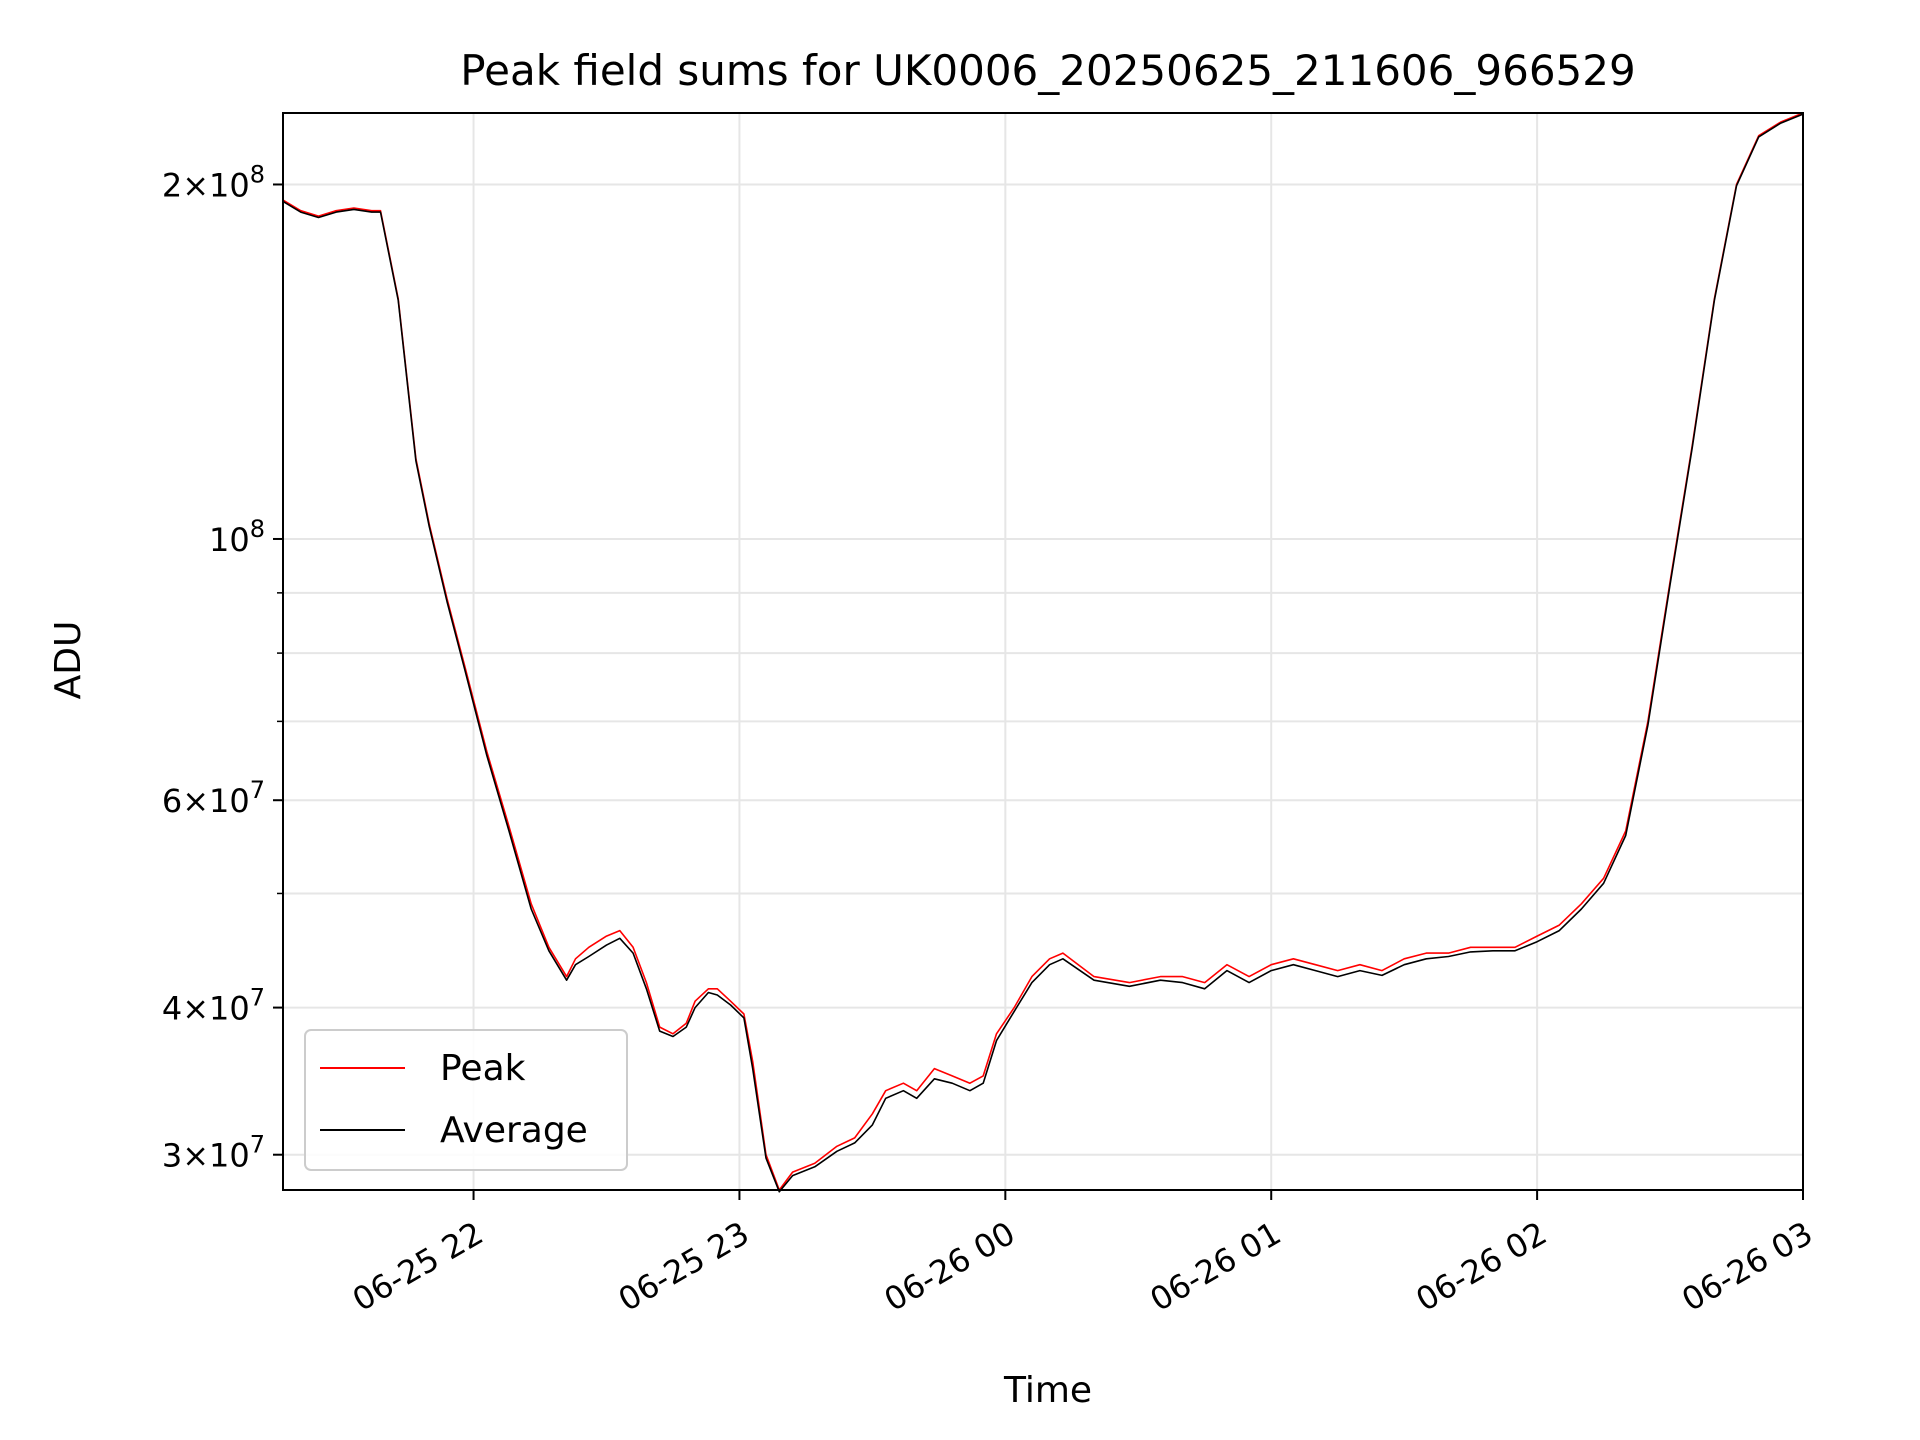  I want to click on legend: Peak Average, so click(466, 1100).